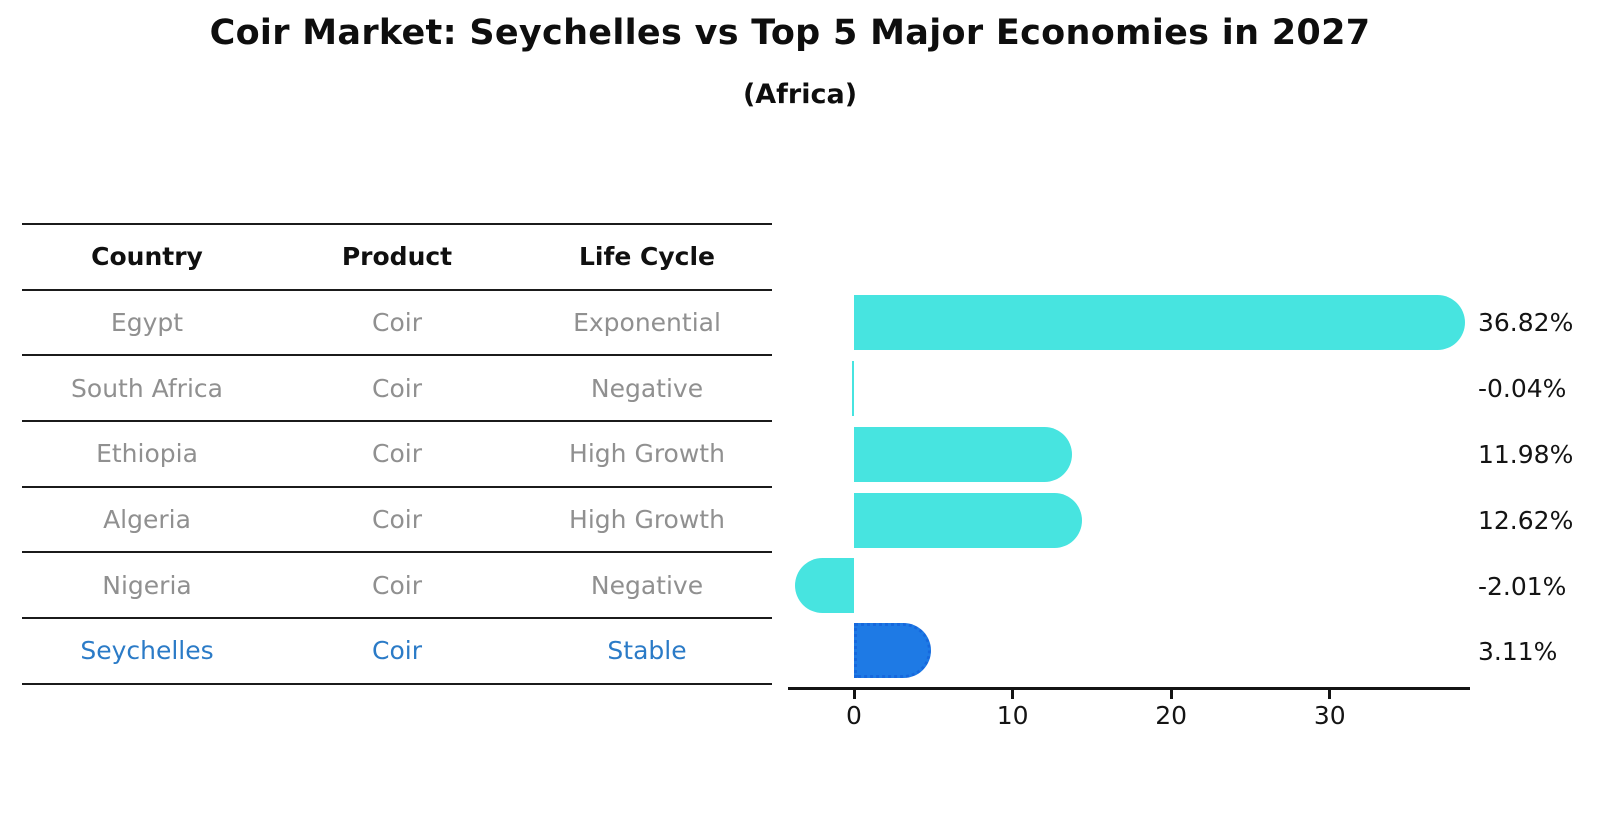 The width and height of the screenshot is (1604, 823). I want to click on cell-life-cycle: Stable, so click(647, 651).